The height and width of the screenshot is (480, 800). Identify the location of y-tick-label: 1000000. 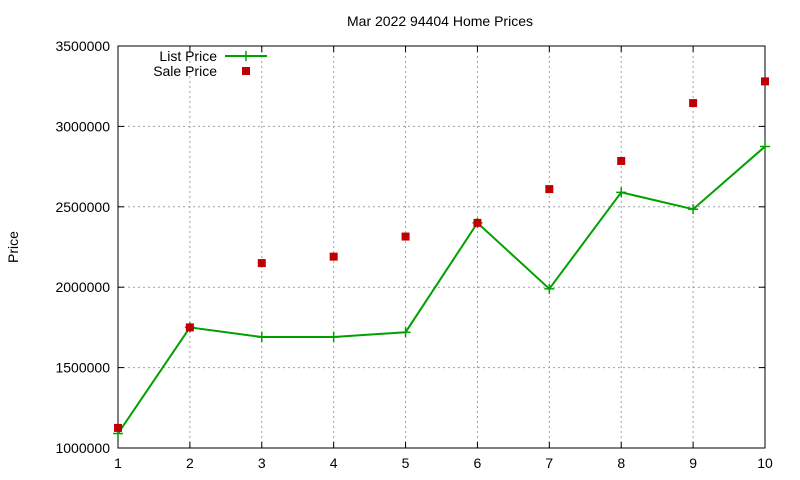
(82, 448).